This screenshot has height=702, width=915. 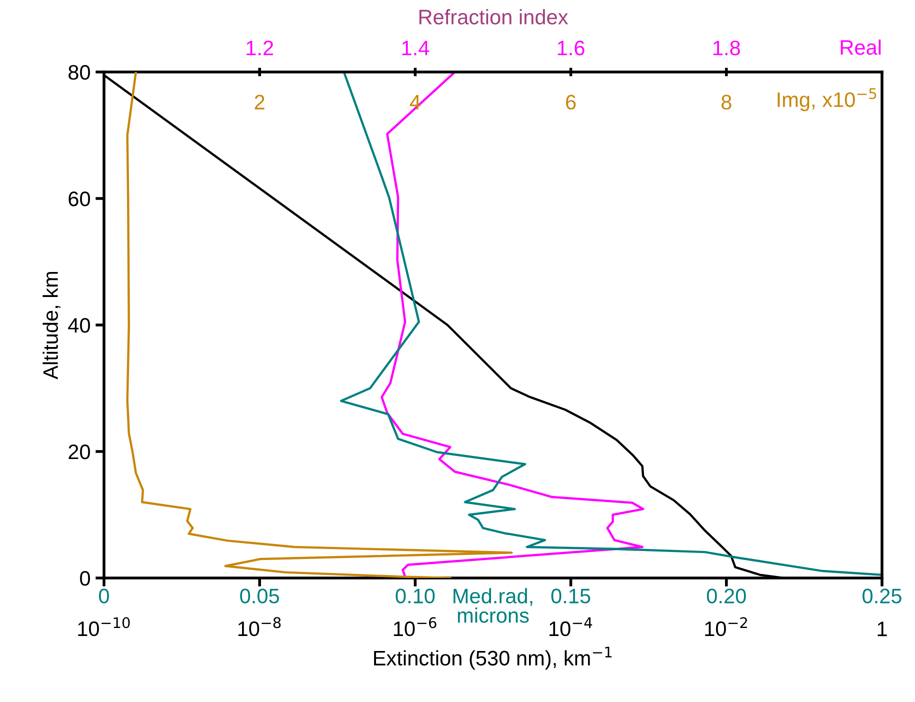 I want to click on x-axis-title: Extinction (530 nm), km$^{−1}$, so click(x=493, y=658).